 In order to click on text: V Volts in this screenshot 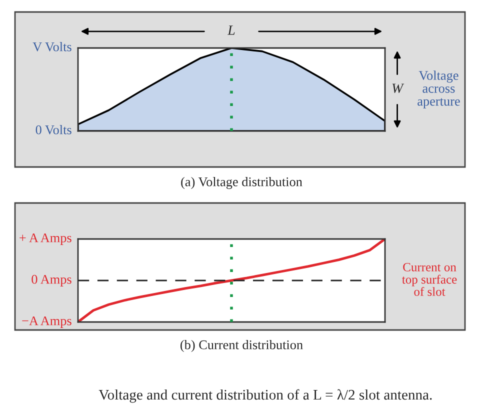, I will do `click(52, 47)`.